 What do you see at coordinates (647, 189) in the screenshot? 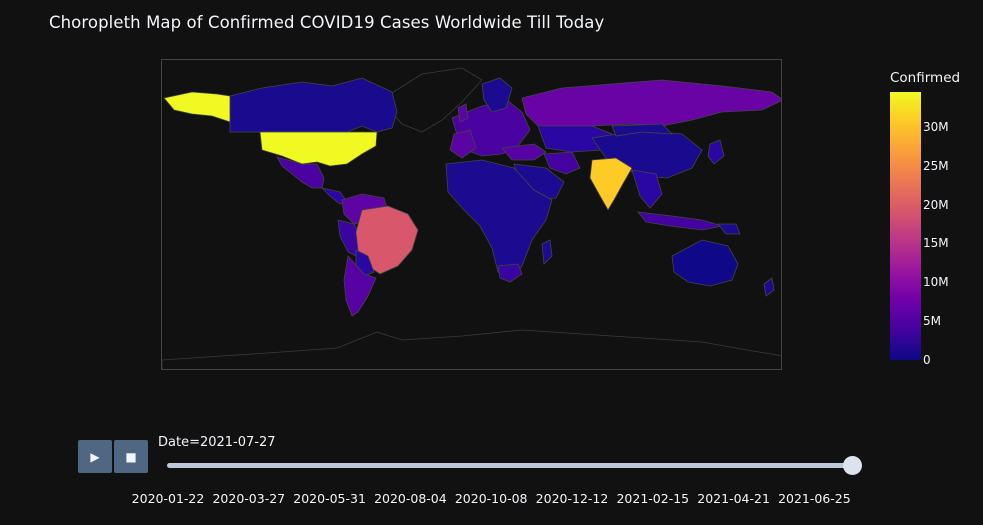
I see `country-se-asia` at bounding box center [647, 189].